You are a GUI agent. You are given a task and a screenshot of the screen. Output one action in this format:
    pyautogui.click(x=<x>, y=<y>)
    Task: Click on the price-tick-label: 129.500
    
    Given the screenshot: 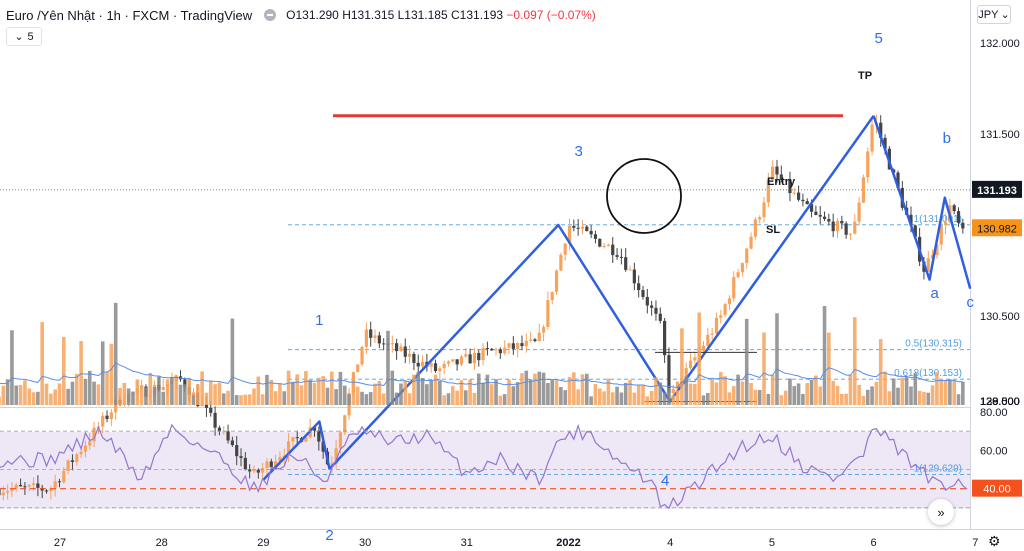 What is the action you would take?
    pyautogui.click(x=1000, y=402)
    